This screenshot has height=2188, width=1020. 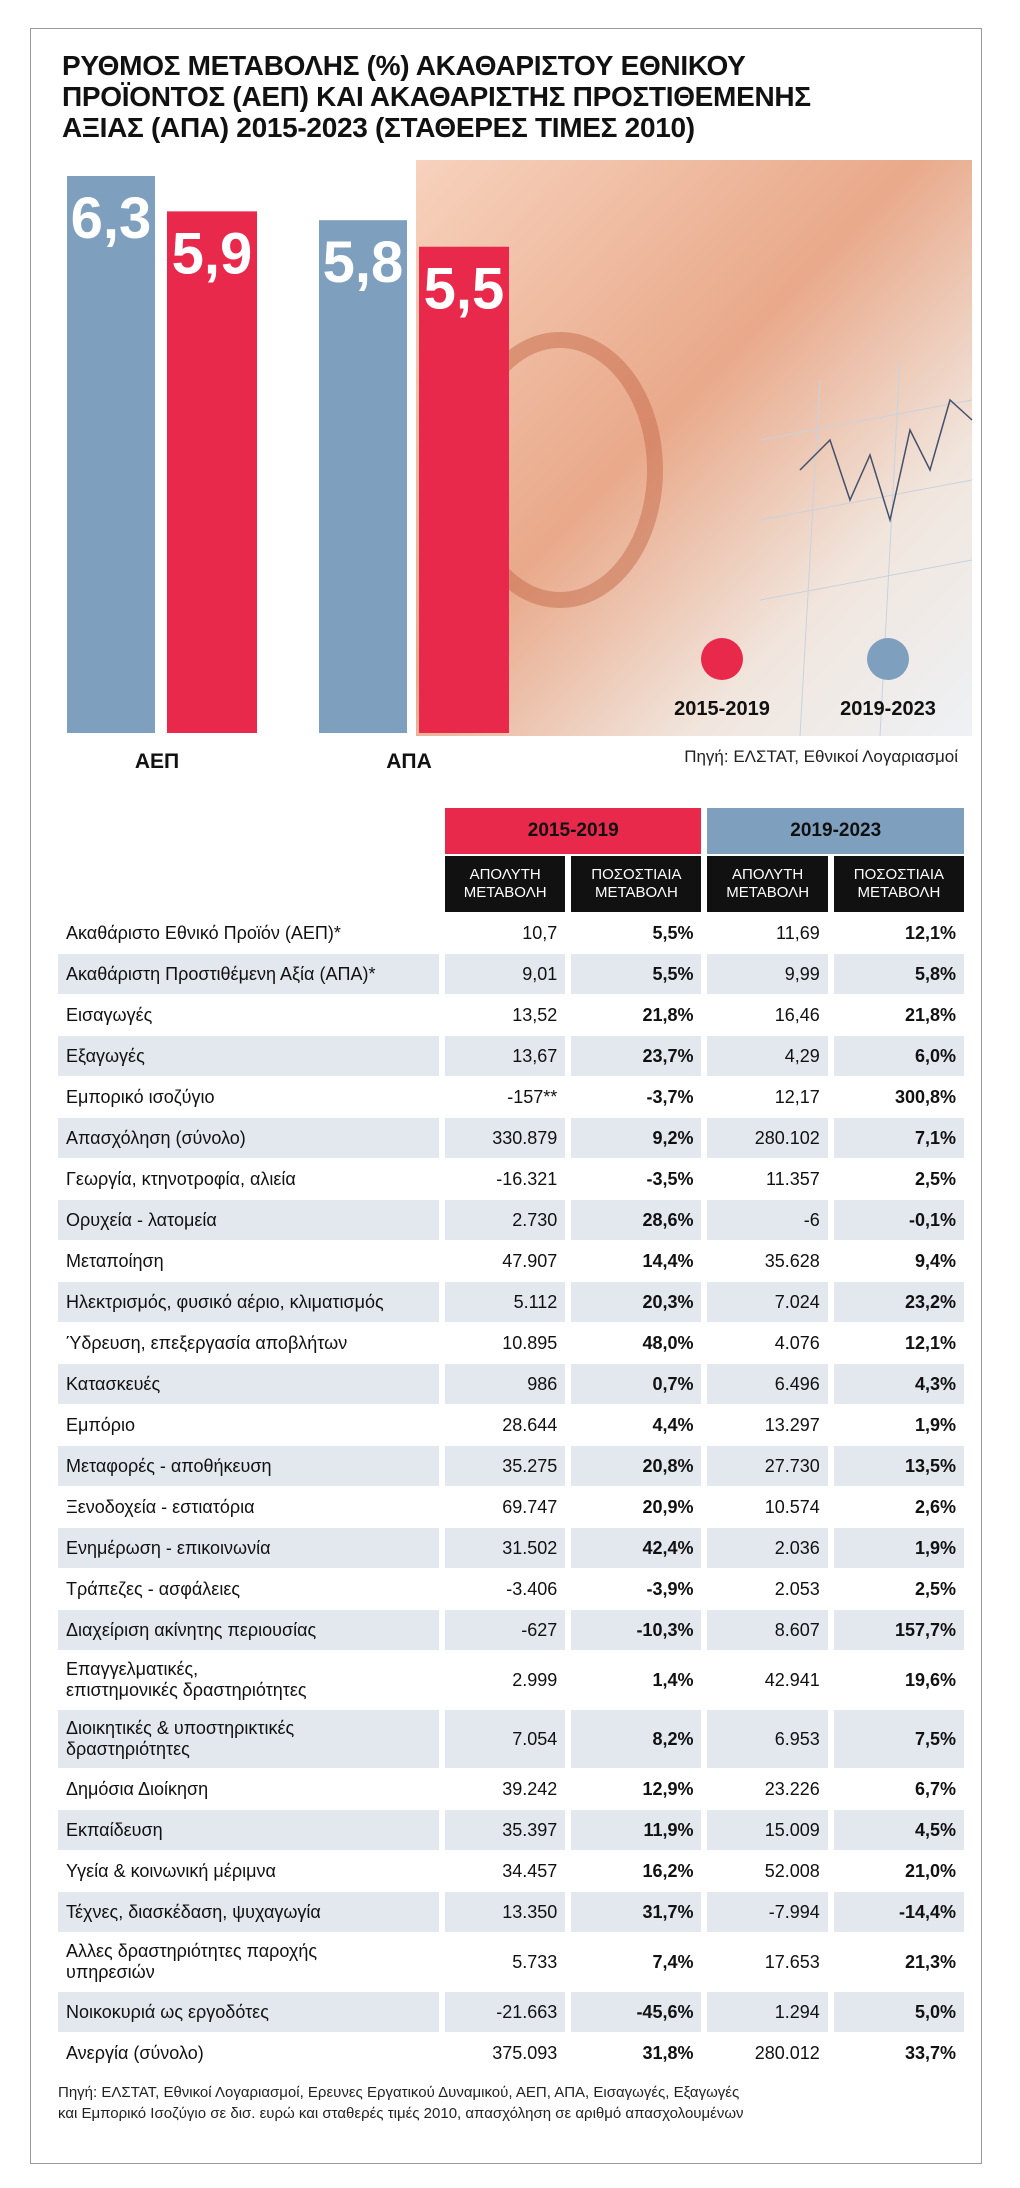 I want to click on table-row: Ορυχεία - λατομεία 2.730 28,6% -6 -0,1%, so click(x=511, y=1219).